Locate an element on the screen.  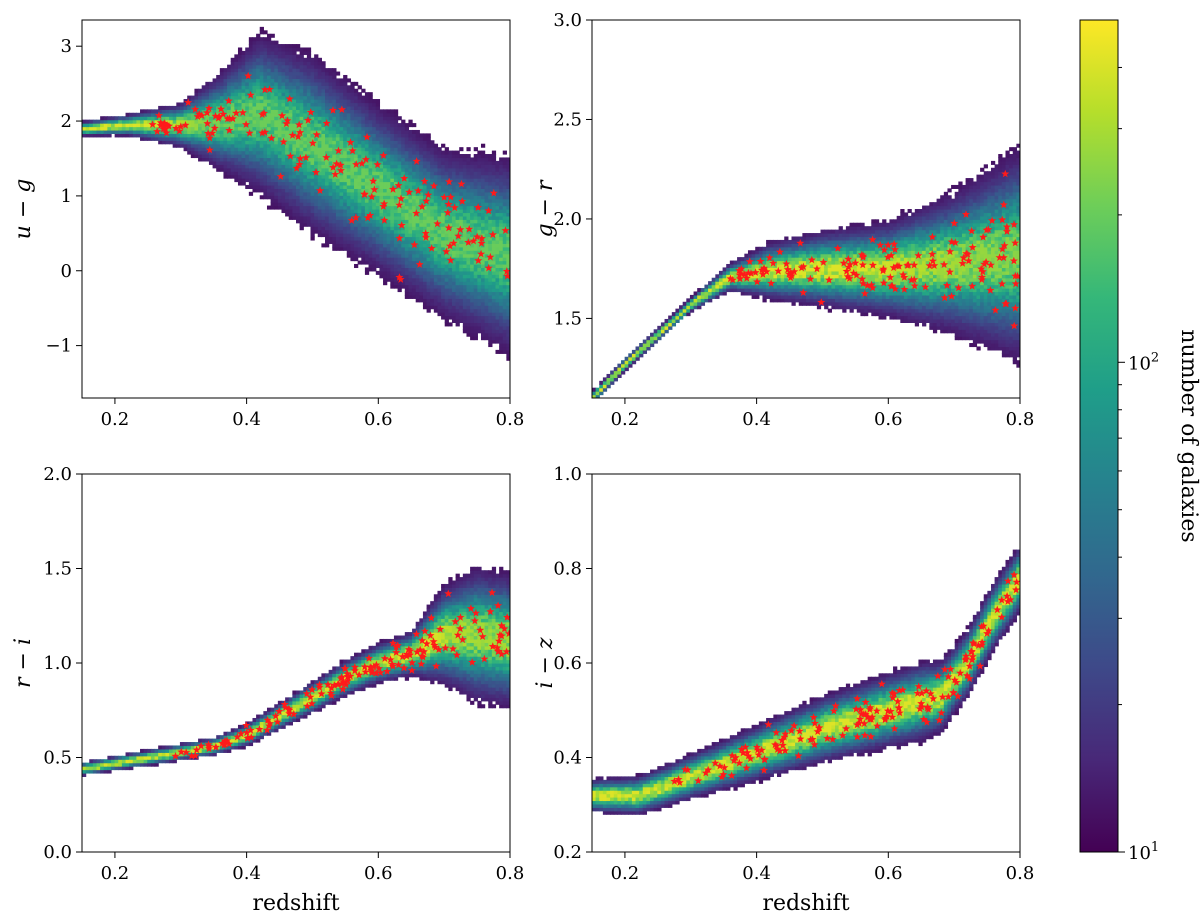
sample-star is located at coordinates (398, 185).